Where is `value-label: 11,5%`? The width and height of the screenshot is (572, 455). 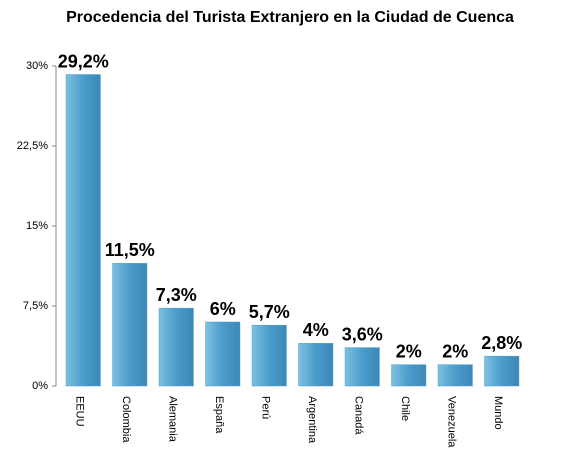
value-label: 11,5% is located at coordinates (130, 250).